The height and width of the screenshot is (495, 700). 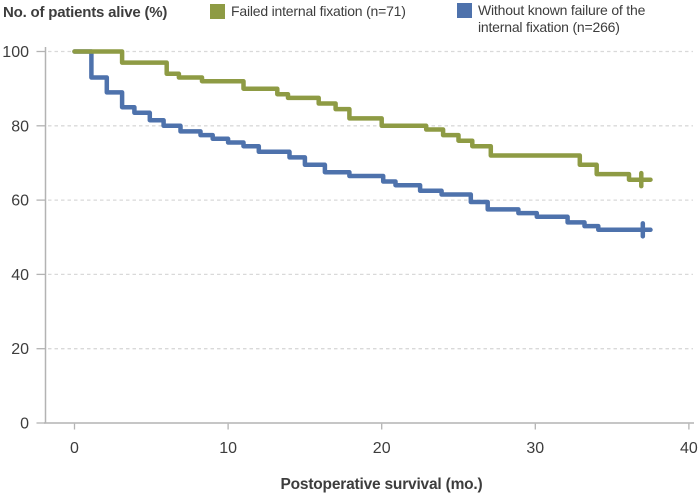 What do you see at coordinates (562, 10) in the screenshot?
I see `legend-label-without-failure-line1: Without known failure of the` at bounding box center [562, 10].